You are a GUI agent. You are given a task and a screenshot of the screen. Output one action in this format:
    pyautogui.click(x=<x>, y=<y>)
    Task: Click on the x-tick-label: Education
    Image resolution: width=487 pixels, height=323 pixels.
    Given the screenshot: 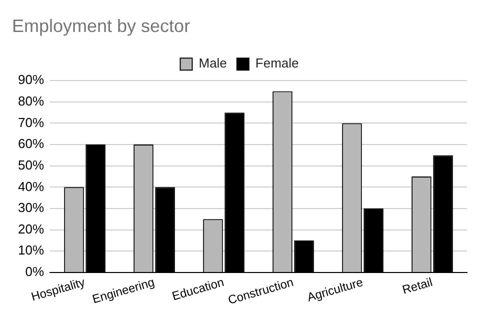 What is the action you would take?
    pyautogui.click(x=198, y=289)
    